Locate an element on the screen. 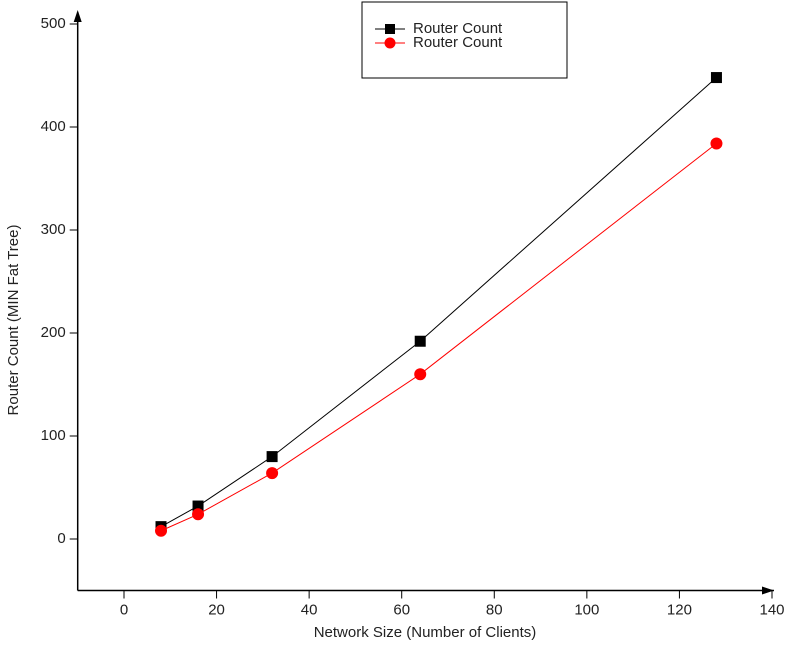 This screenshot has height=646, width=790. y-tick-label: 300 is located at coordinates (53, 229).